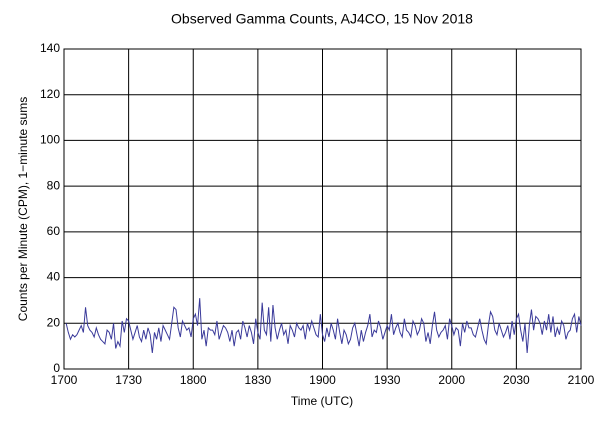 The height and width of the screenshot is (428, 600). What do you see at coordinates (50, 94) in the screenshot?
I see `y-tick-label: 120` at bounding box center [50, 94].